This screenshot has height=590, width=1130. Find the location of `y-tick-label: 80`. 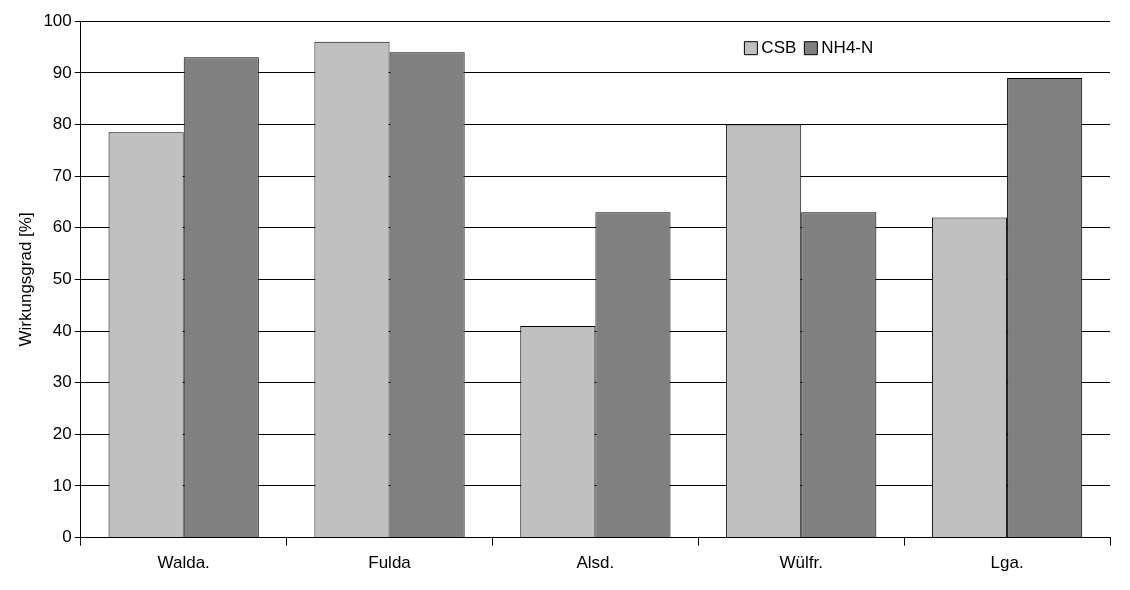

y-tick-label: 80 is located at coordinates (62, 124).